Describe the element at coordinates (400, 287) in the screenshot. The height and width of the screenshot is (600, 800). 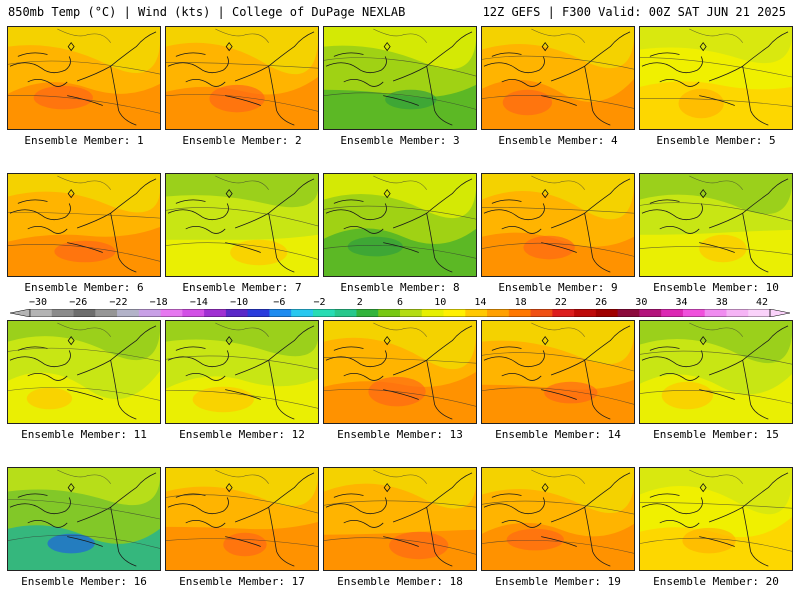
I see `ensemble-member-label: Ensemble Member: 8` at that location.